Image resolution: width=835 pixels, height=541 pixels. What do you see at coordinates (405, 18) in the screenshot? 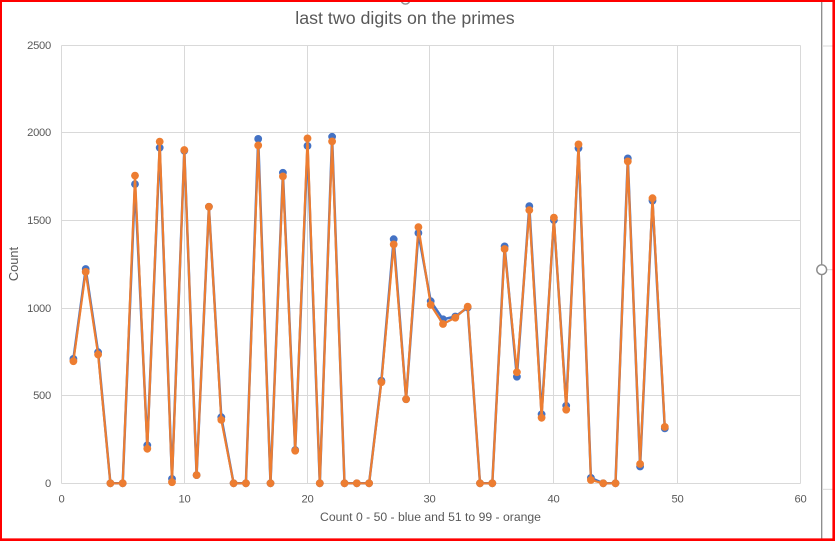
I see `svg-text: last two digits on the primes` at bounding box center [405, 18].